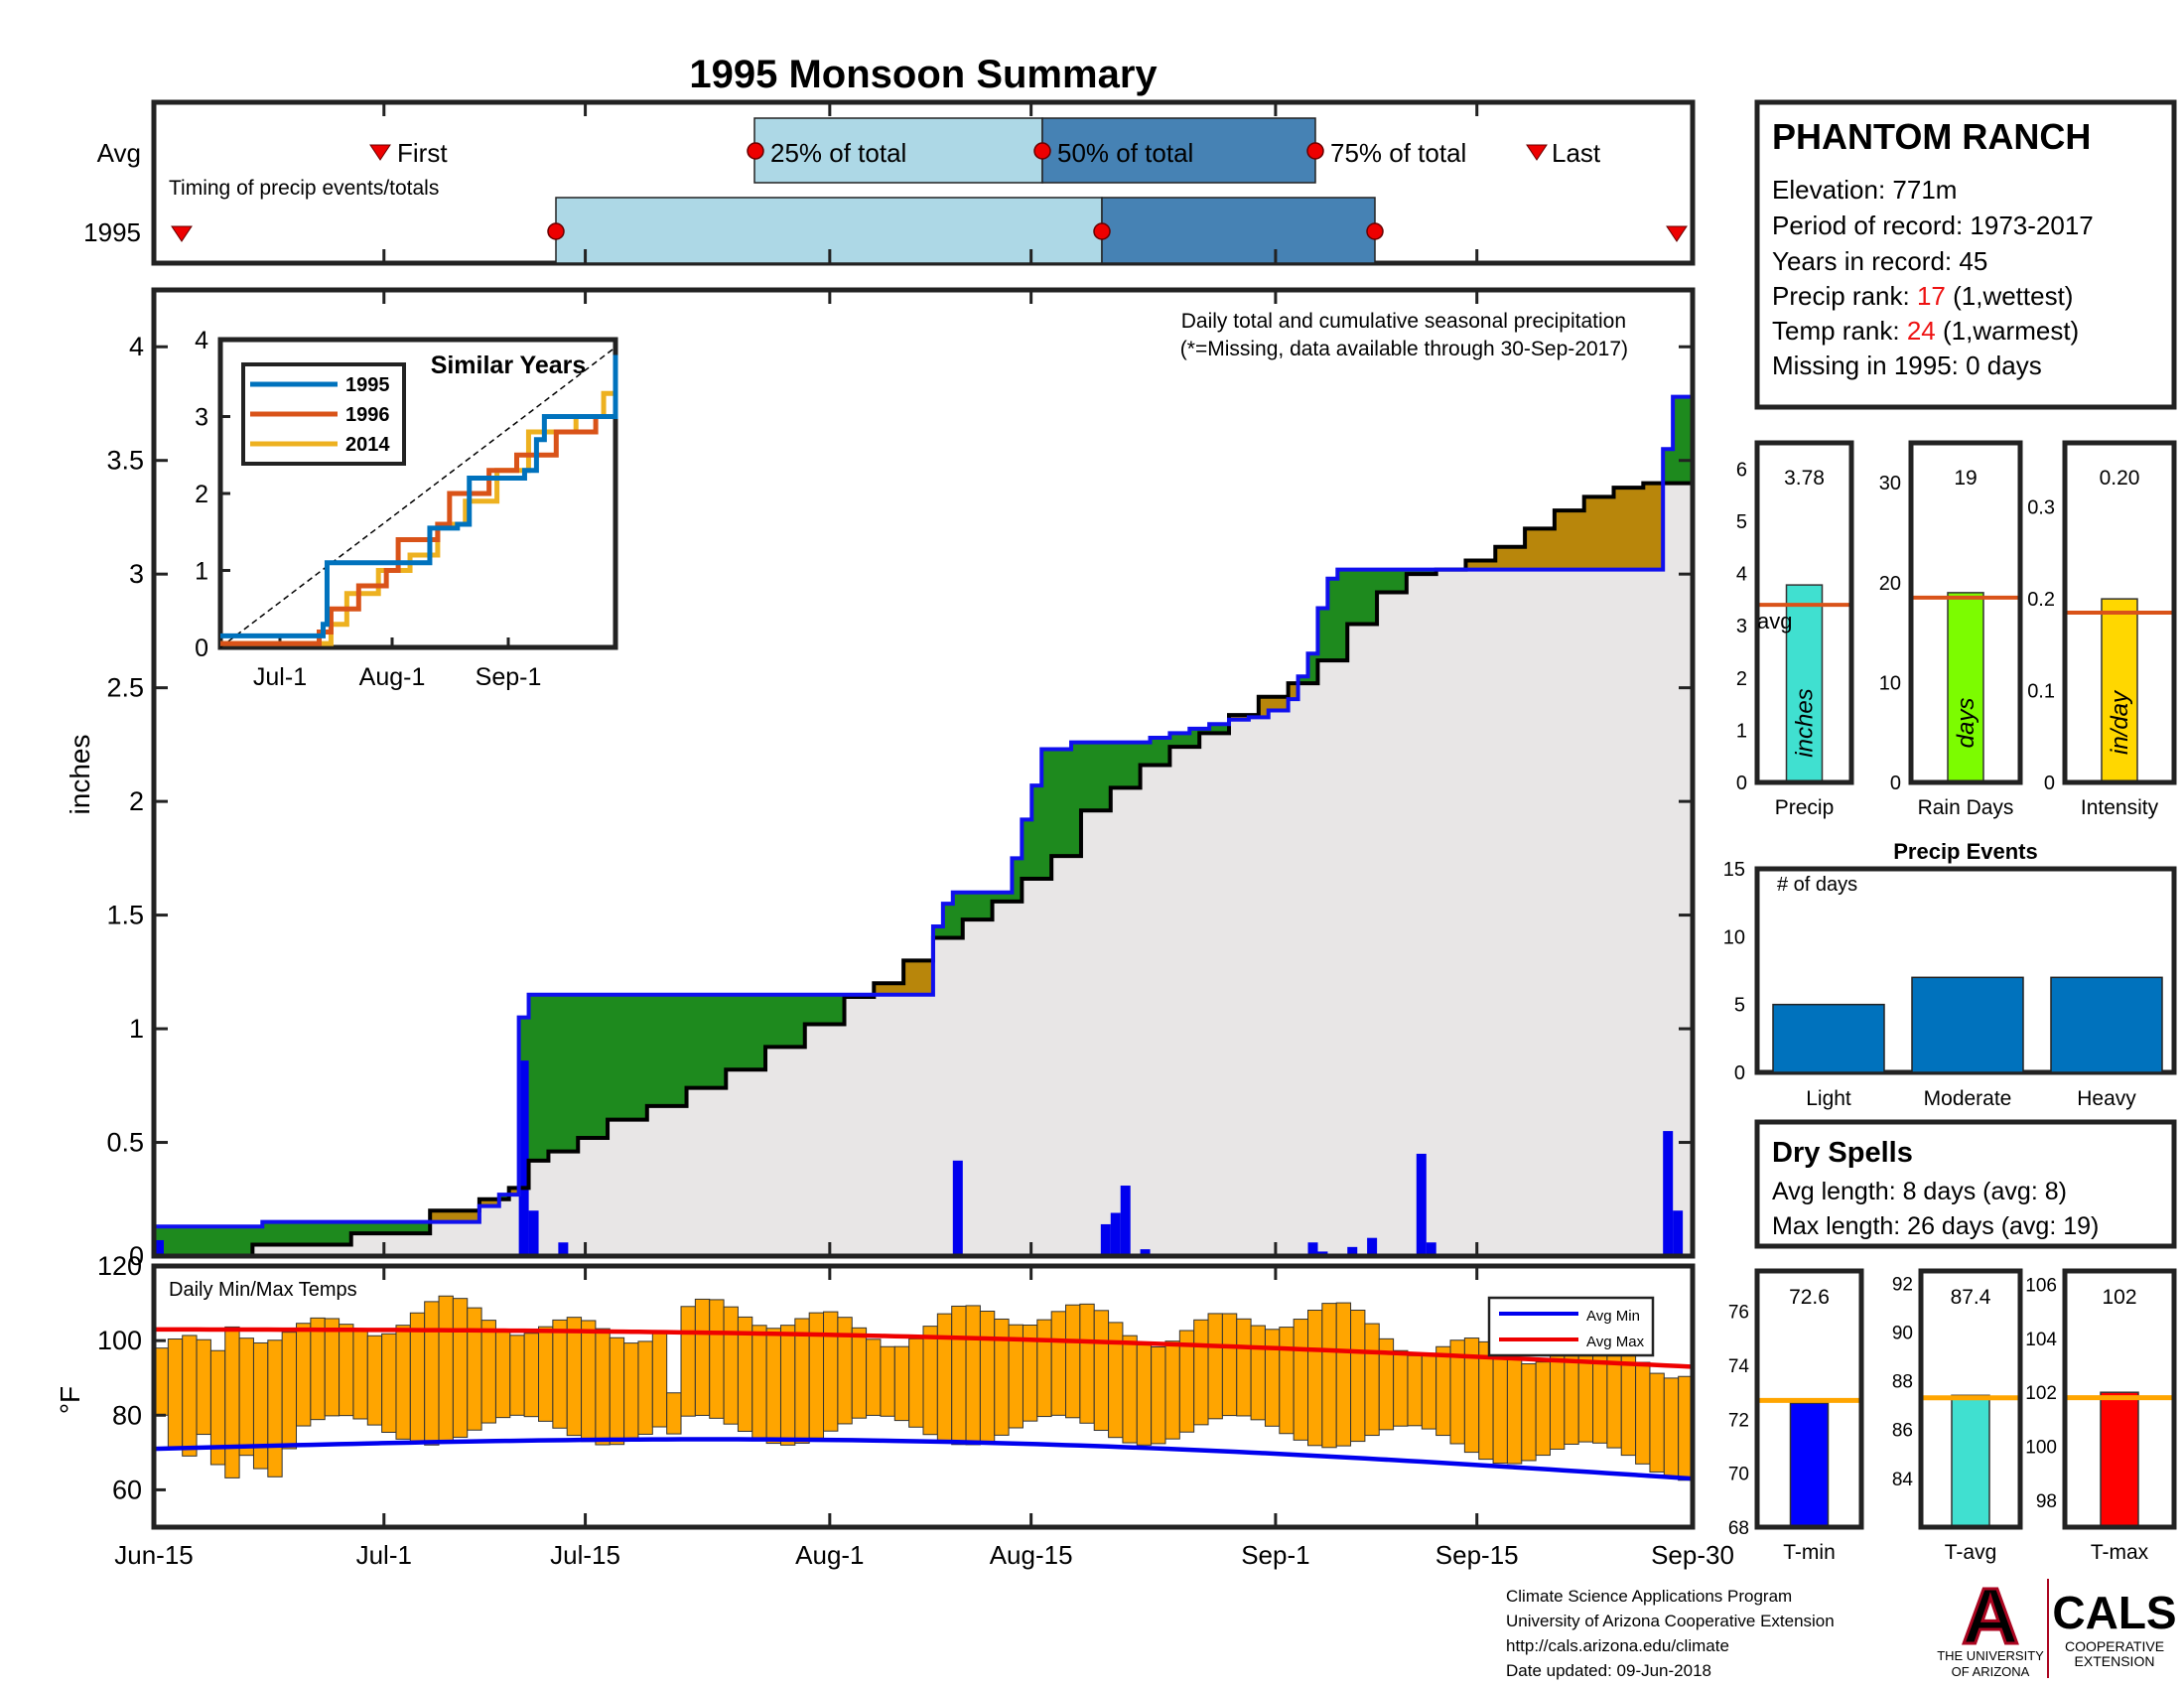 This screenshot has height=1688, width=2184. Describe the element at coordinates (1809, 1297) in the screenshot. I see `temp-summary-value: 72.6` at that location.